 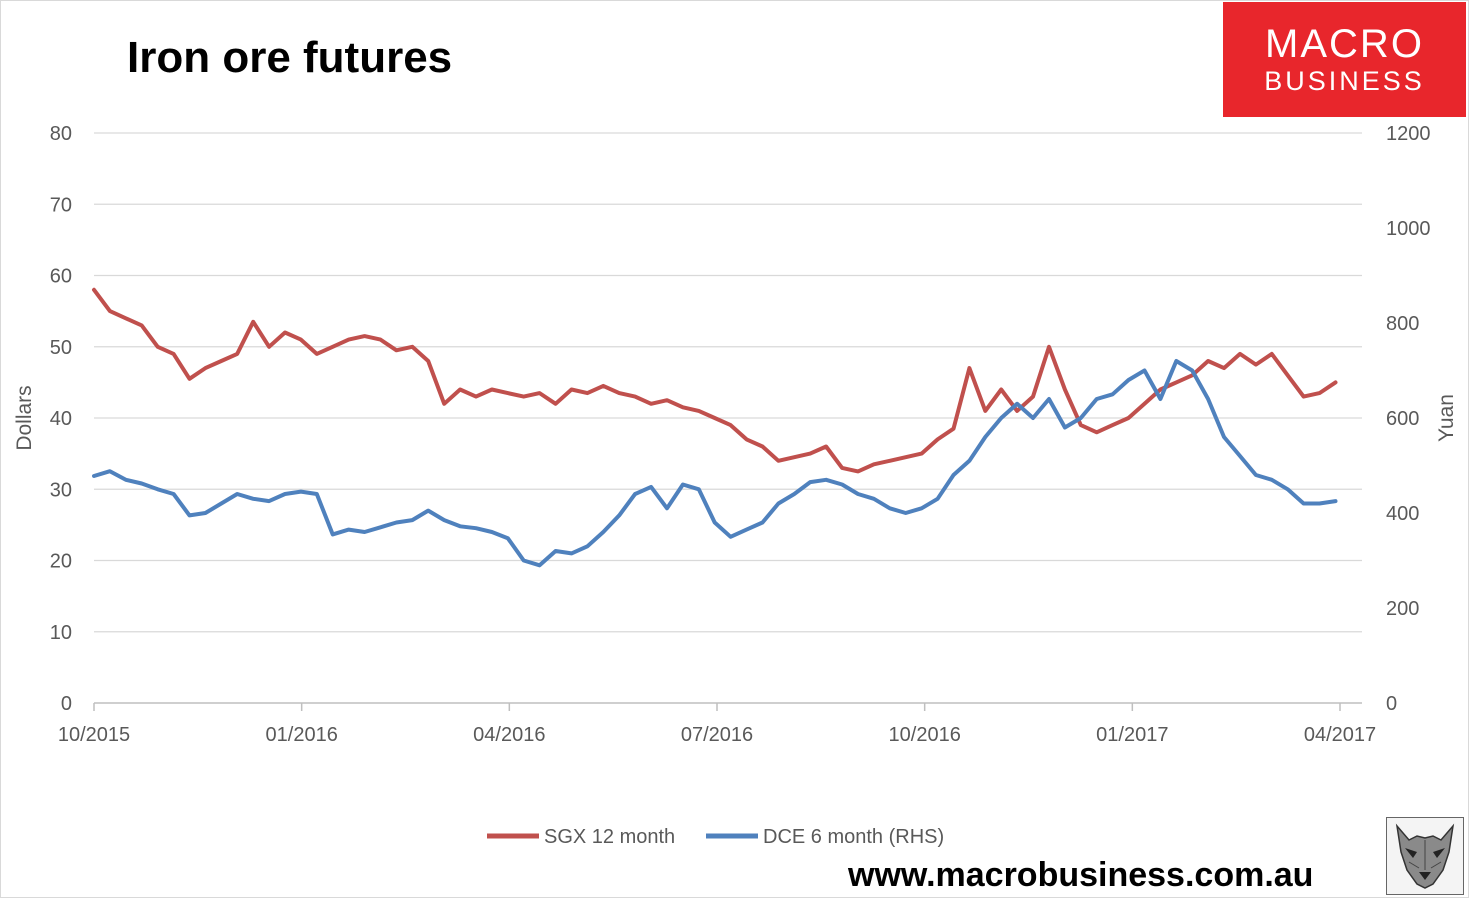 What do you see at coordinates (1446, 418) in the screenshot?
I see `y2-axis-title: Yuan` at bounding box center [1446, 418].